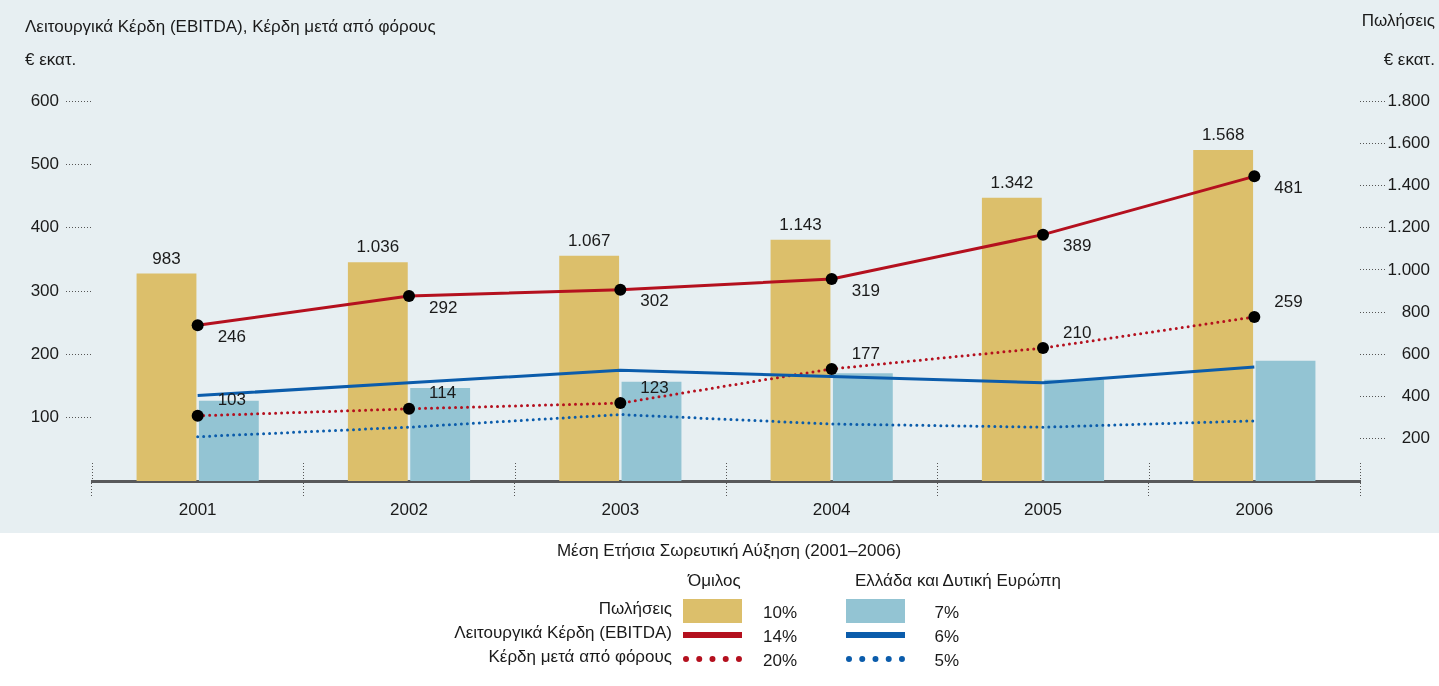 This screenshot has width=1439, height=686. I want to click on y-axis-title: Λειτουργικά Κέρδη (EBITDA), Κέρδη μετά από φόρους € εκατ., so click(230, 43).